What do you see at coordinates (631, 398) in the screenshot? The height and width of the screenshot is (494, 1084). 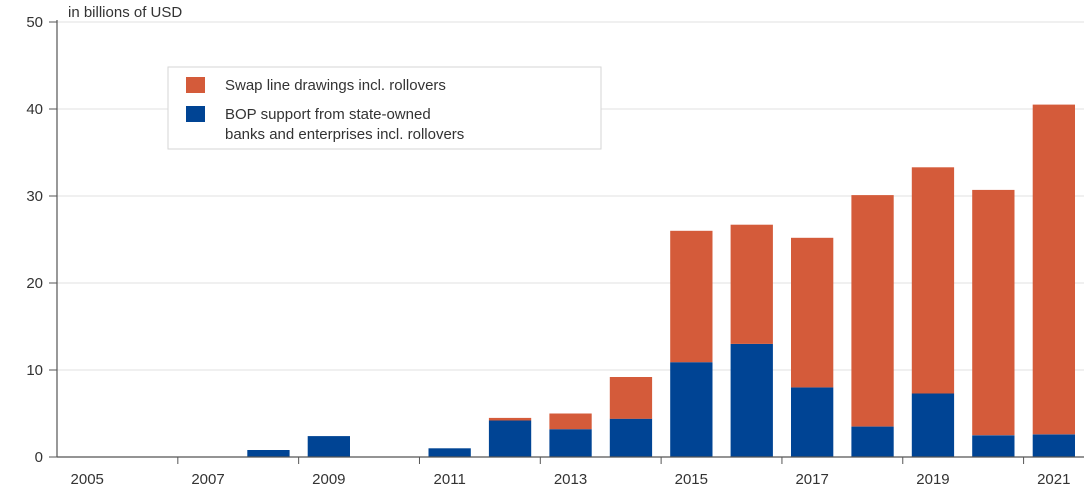 I see `bar-2014-swap-line` at bounding box center [631, 398].